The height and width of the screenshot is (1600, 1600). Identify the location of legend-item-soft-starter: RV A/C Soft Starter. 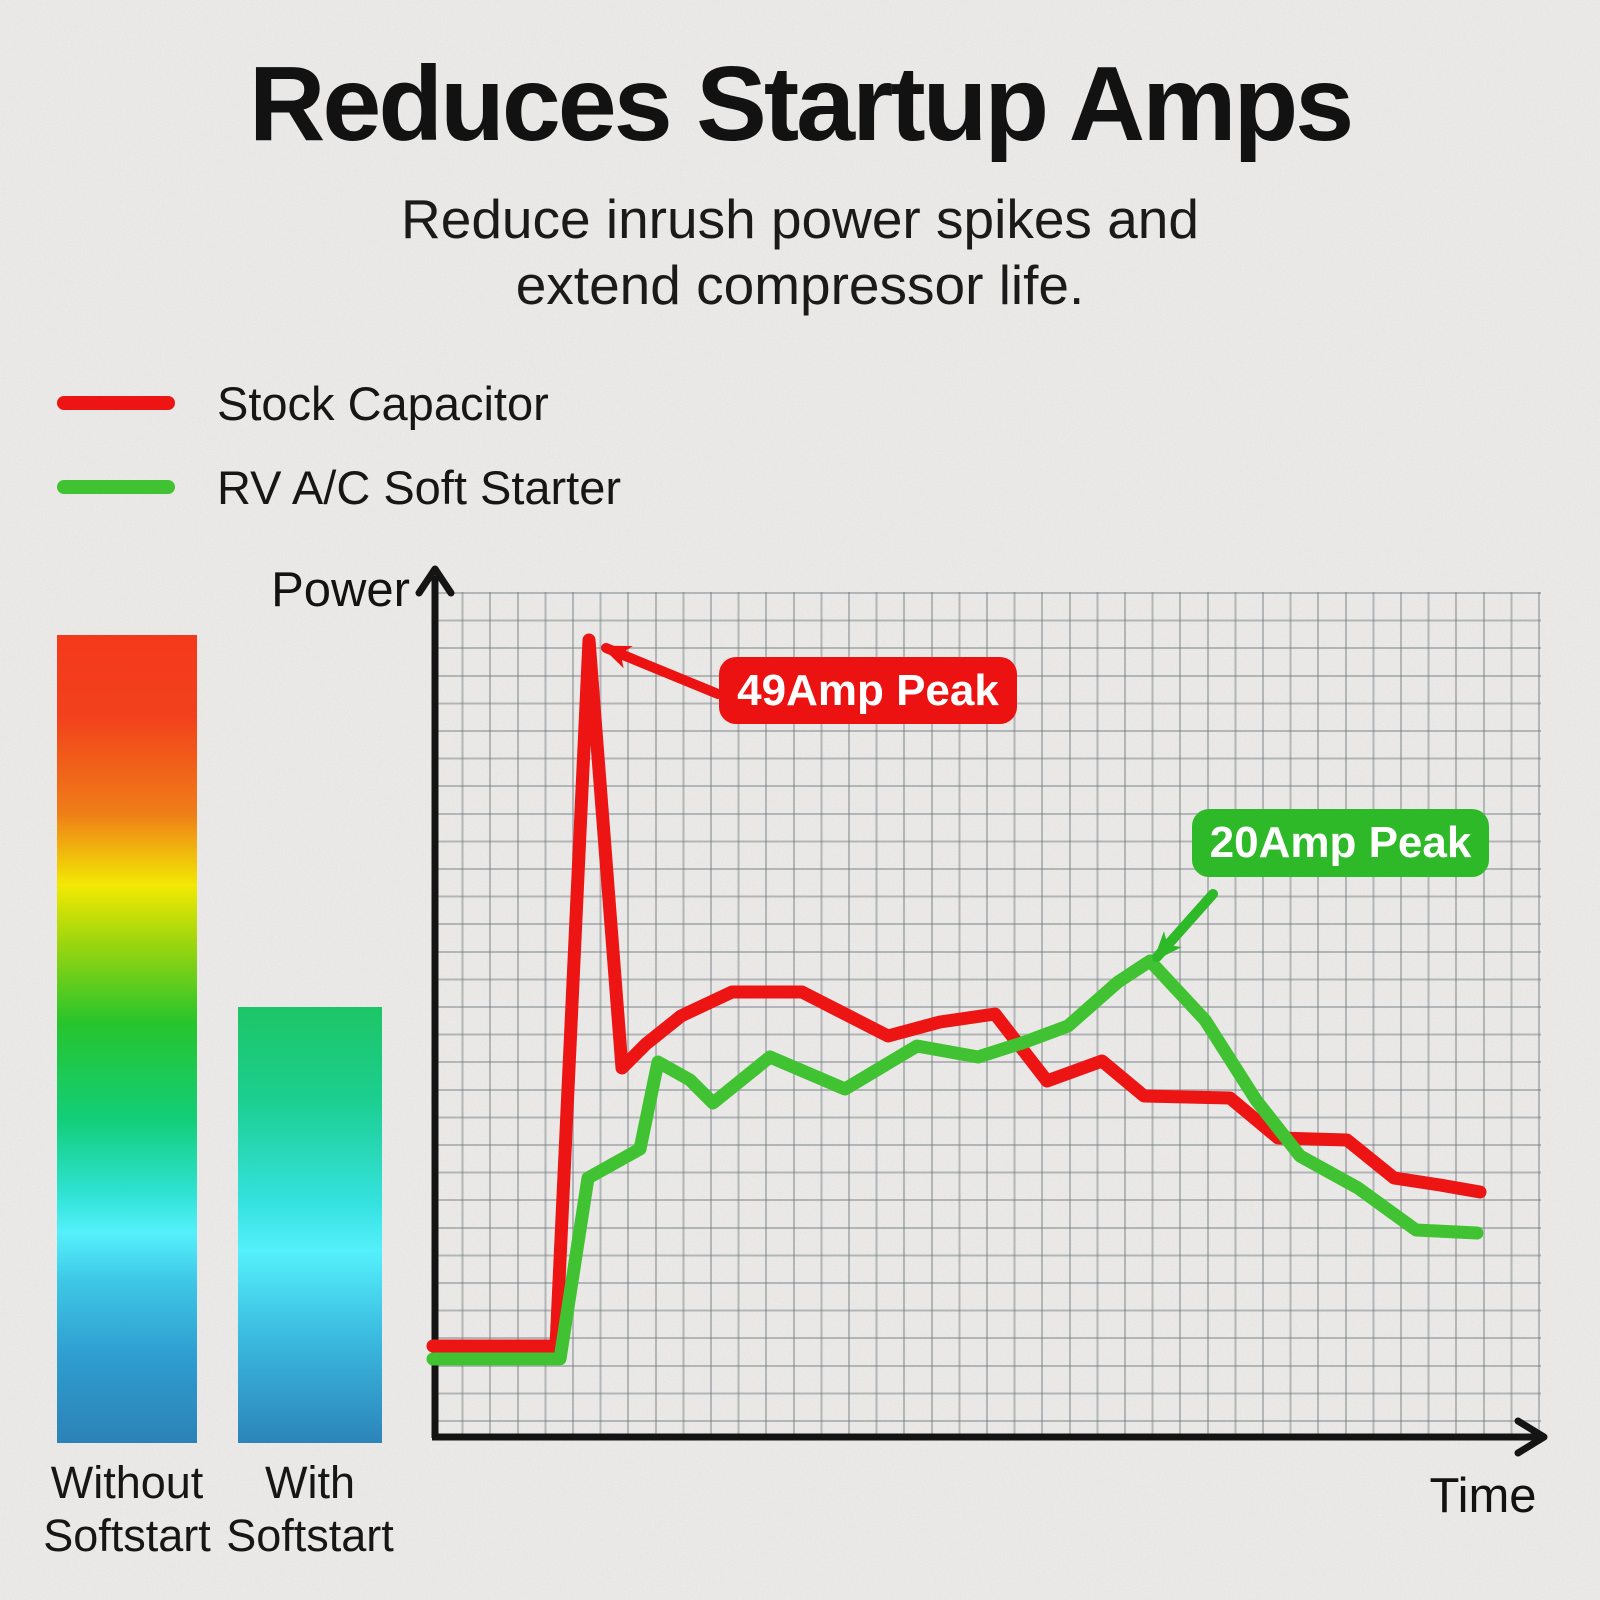
(339, 487).